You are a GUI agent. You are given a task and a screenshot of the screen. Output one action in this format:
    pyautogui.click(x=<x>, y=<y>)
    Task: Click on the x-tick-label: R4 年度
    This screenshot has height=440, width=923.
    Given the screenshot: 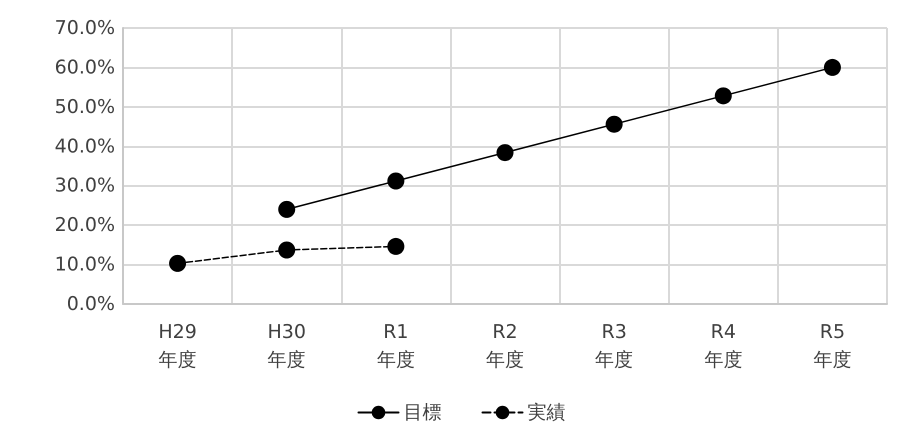 What is the action you would take?
    pyautogui.click(x=723, y=346)
    